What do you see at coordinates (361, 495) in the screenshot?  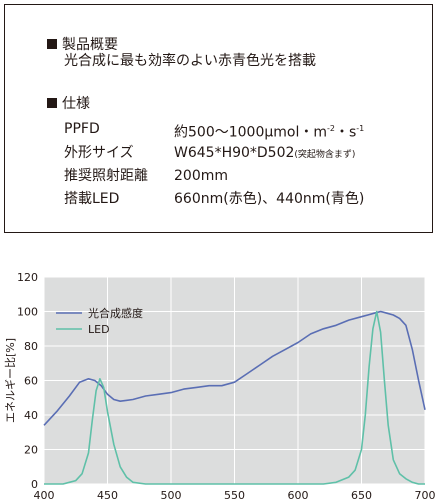 I see `x-tick-label: 650` at bounding box center [361, 495].